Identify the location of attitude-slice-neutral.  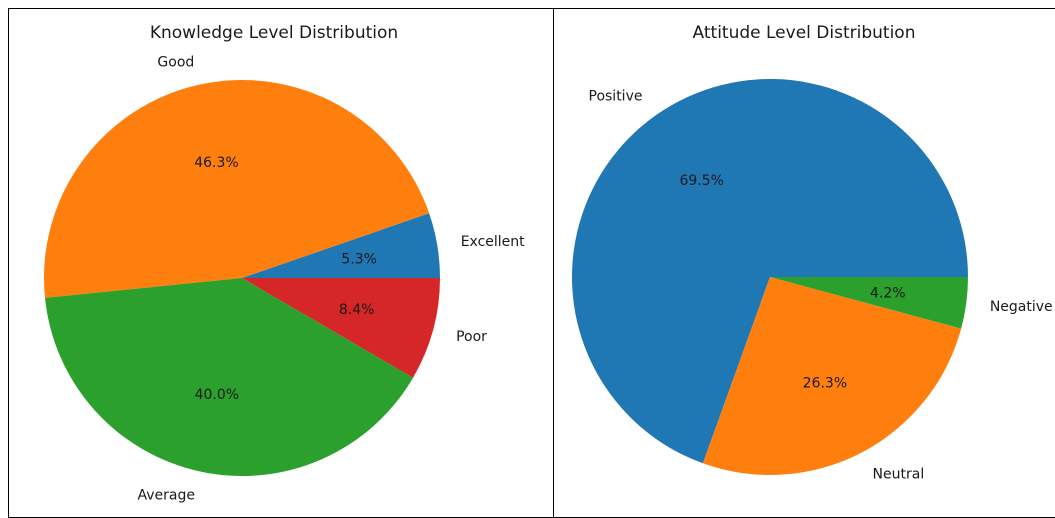
(832, 376).